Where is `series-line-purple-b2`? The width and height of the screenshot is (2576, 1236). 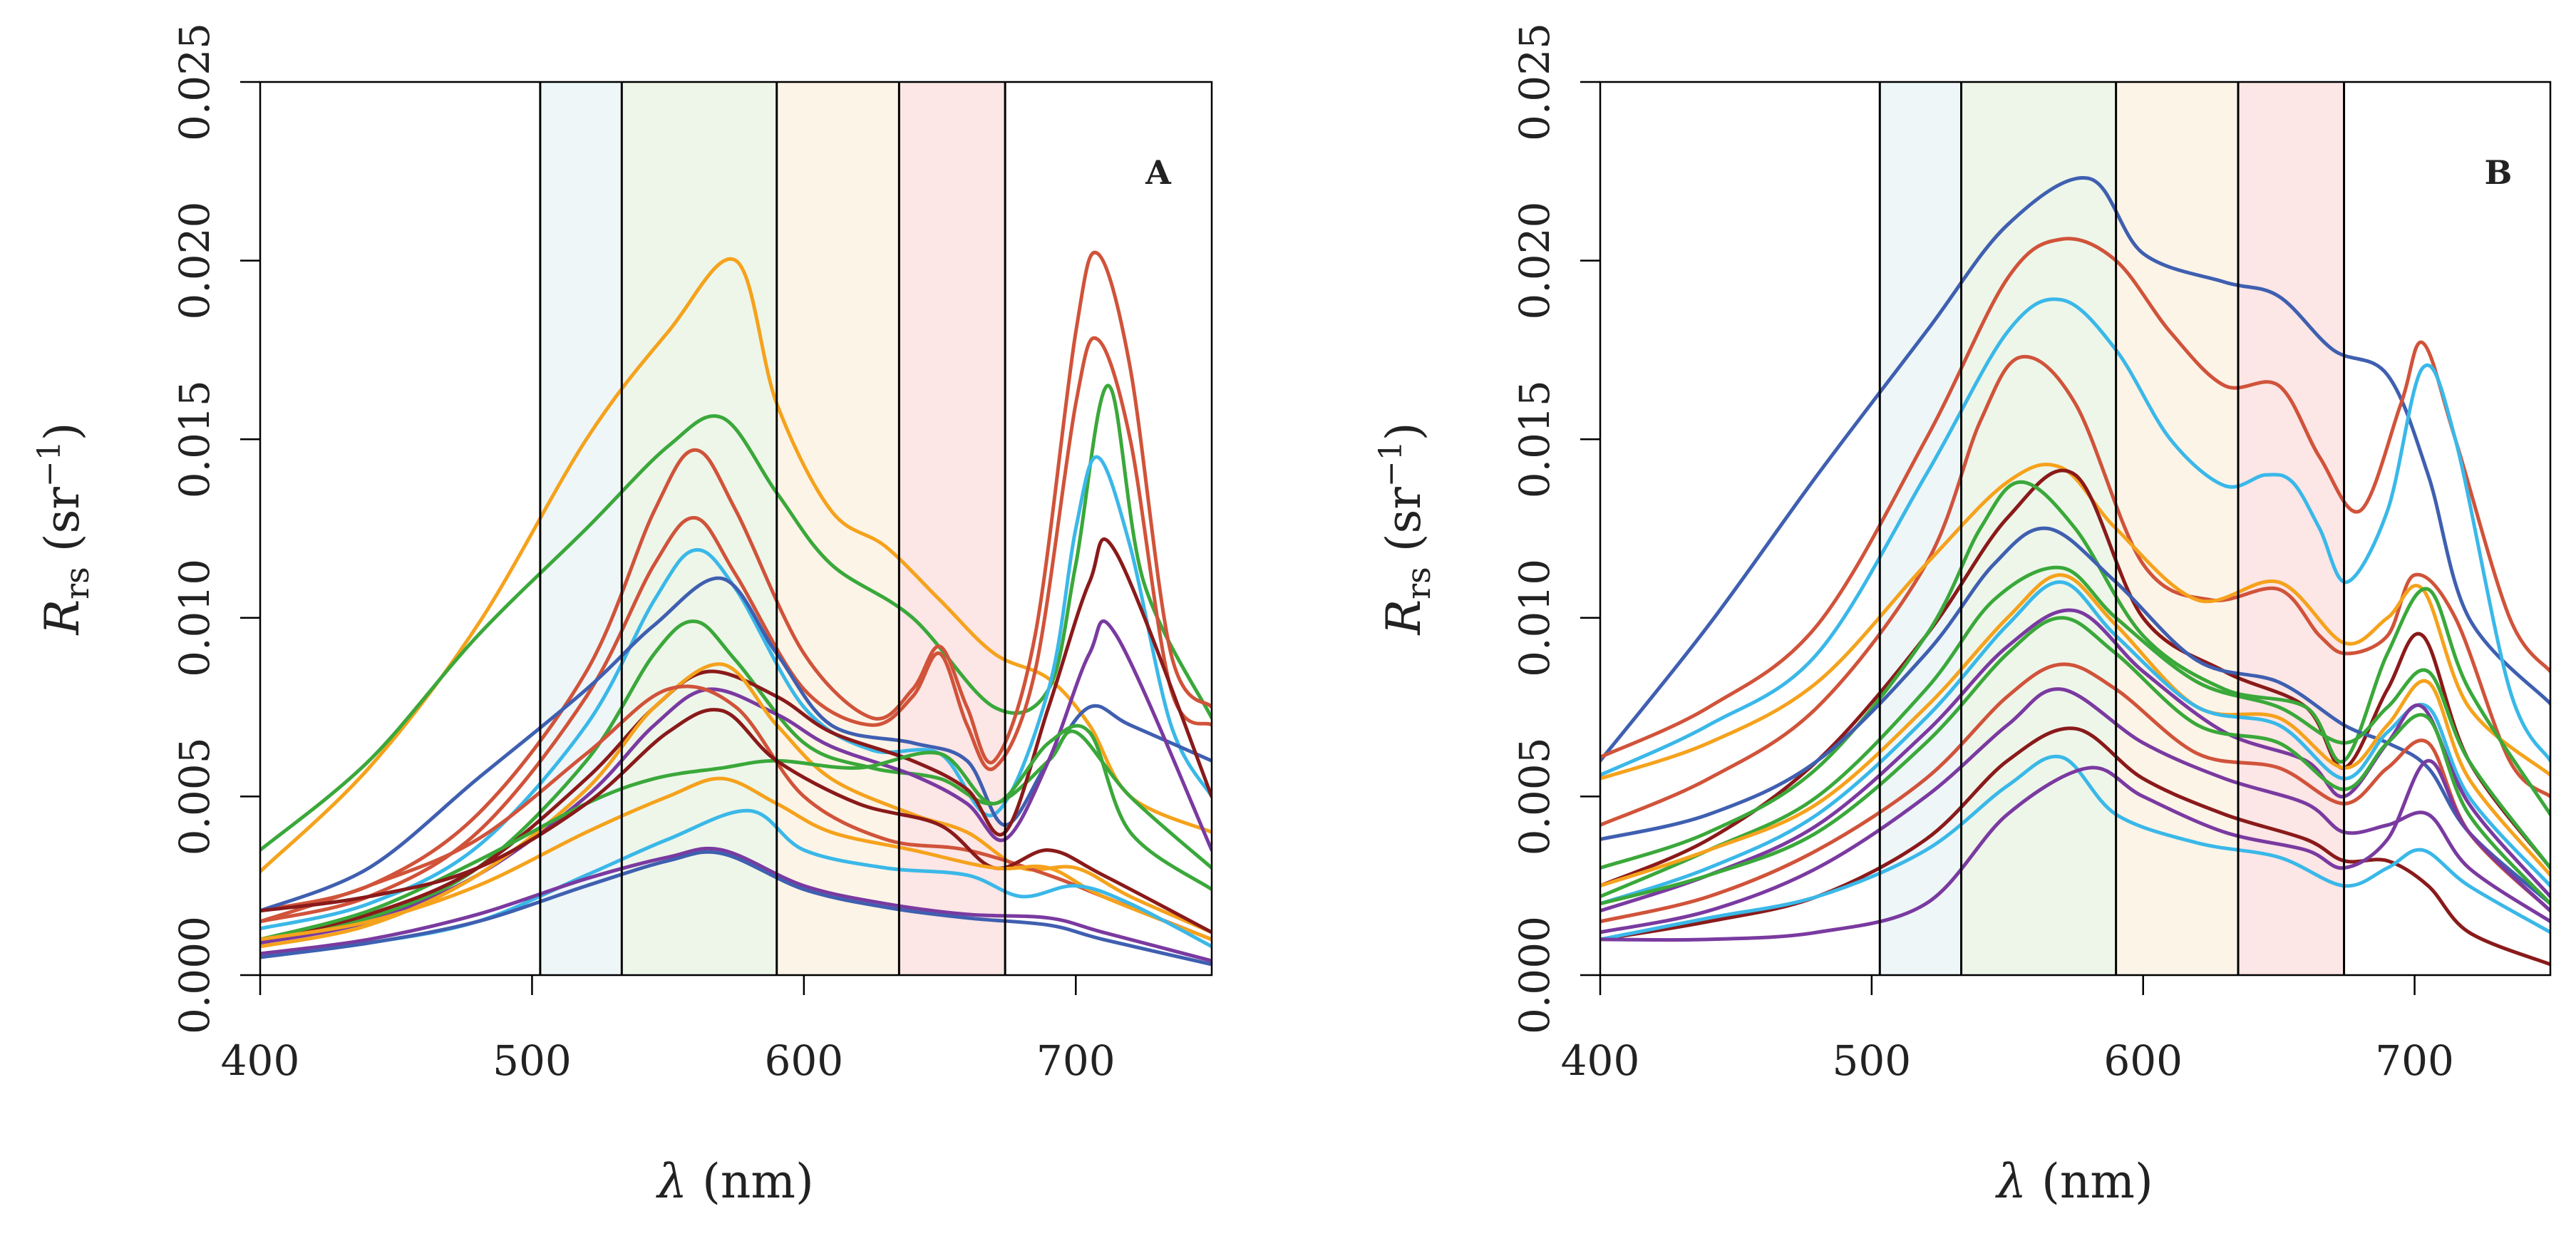 series-line-purple-b2 is located at coordinates (2075, 811).